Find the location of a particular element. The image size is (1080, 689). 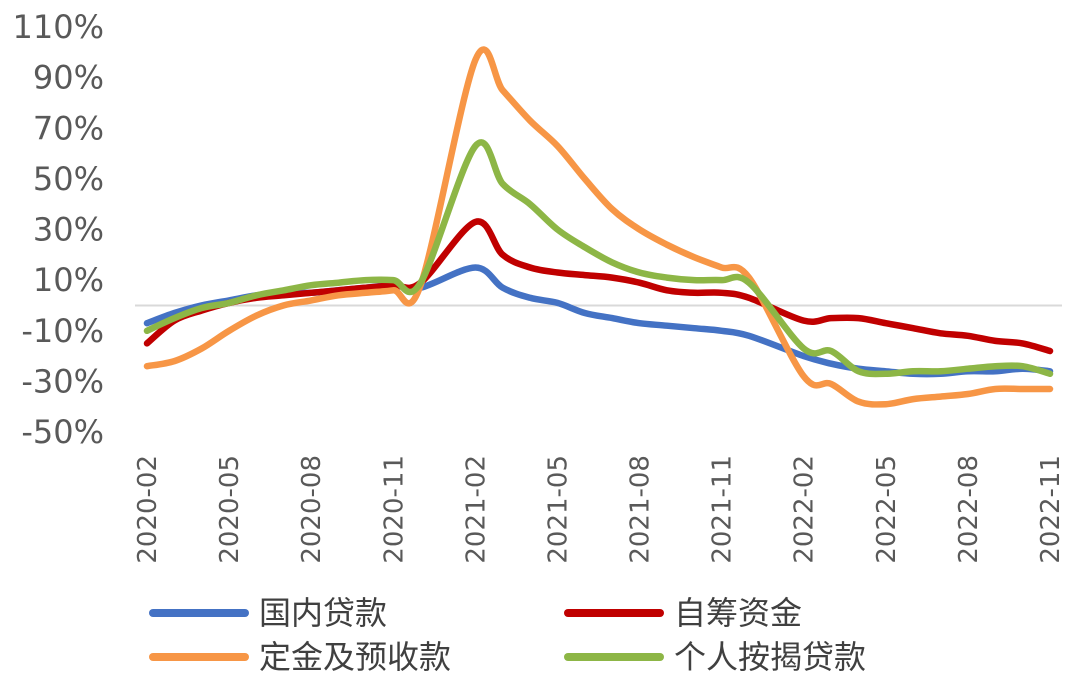

y-tick-label: 90% is located at coordinates (68, 78).